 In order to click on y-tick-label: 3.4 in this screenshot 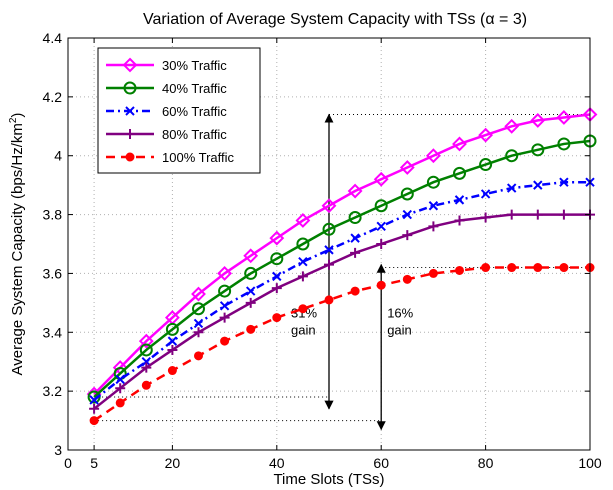, I will do `click(53, 332)`.